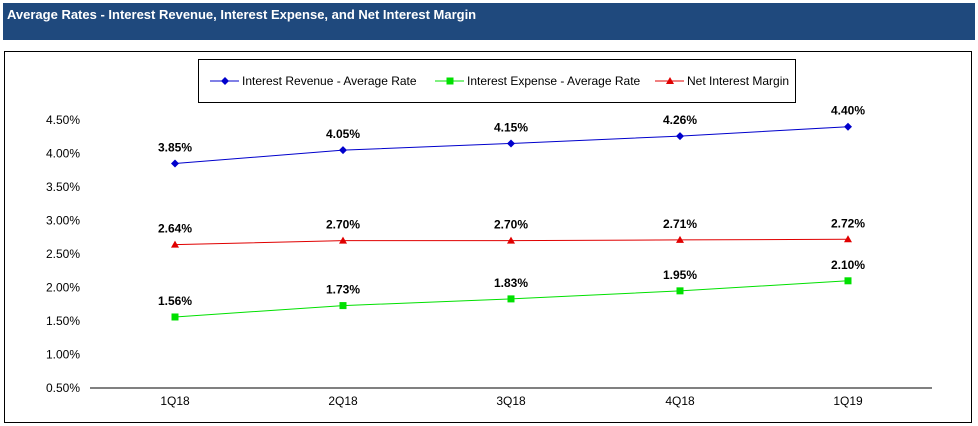  Describe the element at coordinates (343, 401) in the screenshot. I see `x-tick-label: 2Q18` at that location.